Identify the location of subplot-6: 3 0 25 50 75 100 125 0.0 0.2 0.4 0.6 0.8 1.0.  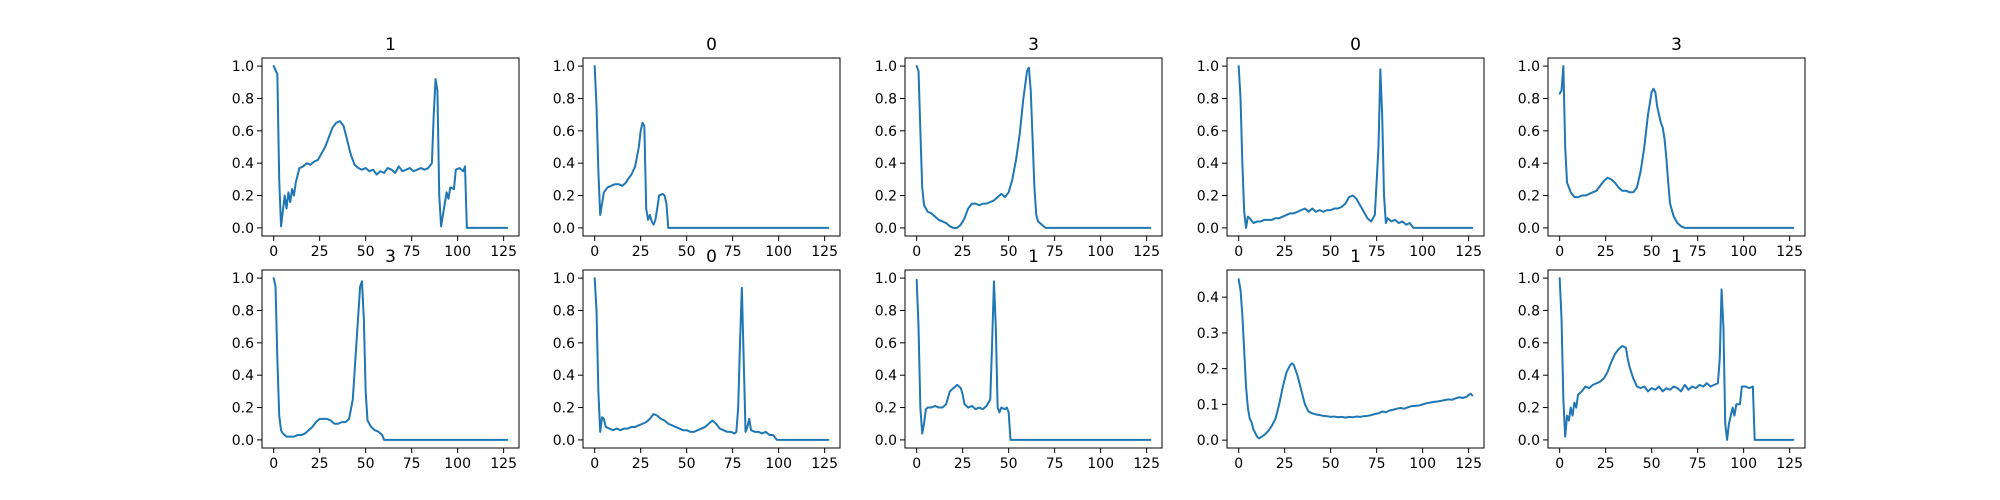
(376, 359).